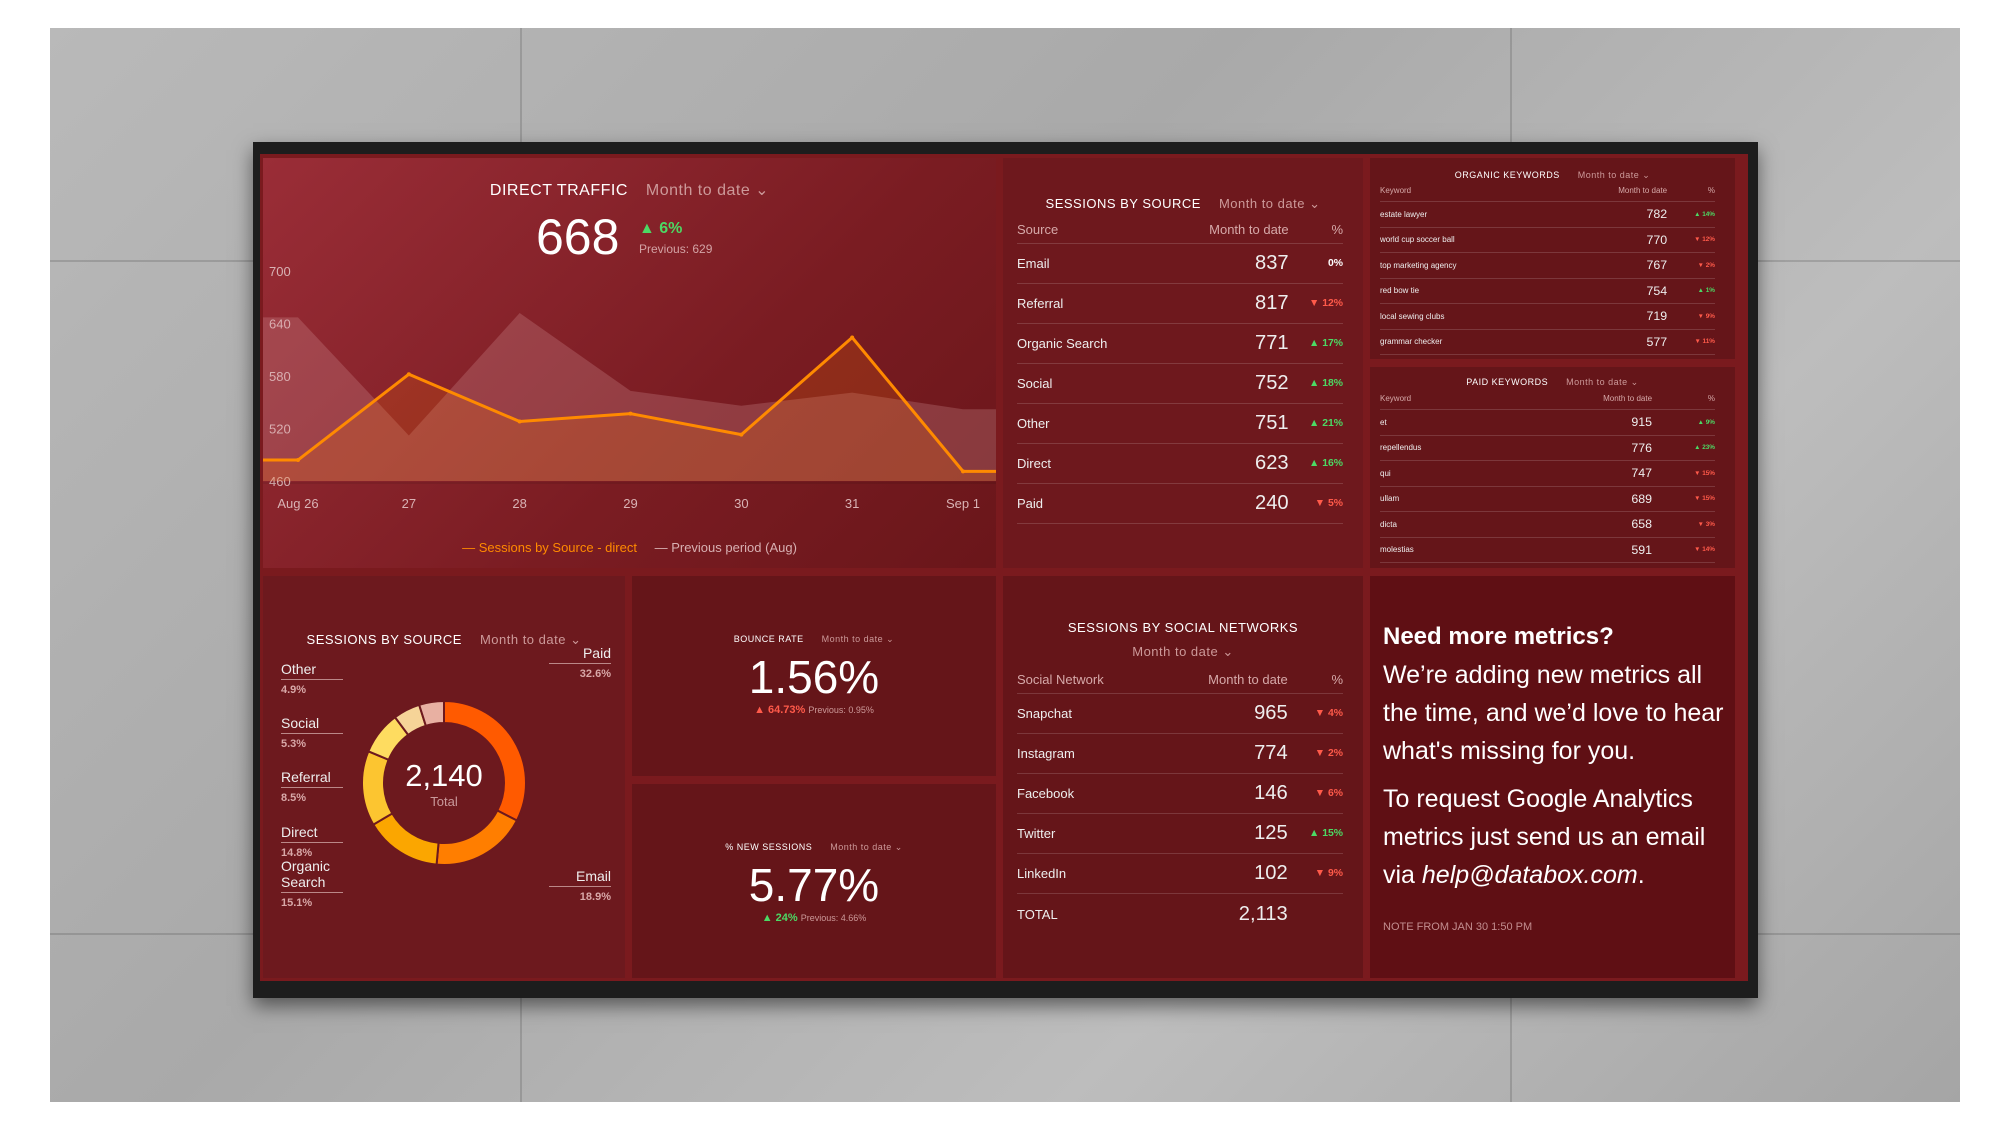 This screenshot has height=1126, width=2001. I want to click on table-row: Social 752 ▲ 18%, so click(1180, 383).